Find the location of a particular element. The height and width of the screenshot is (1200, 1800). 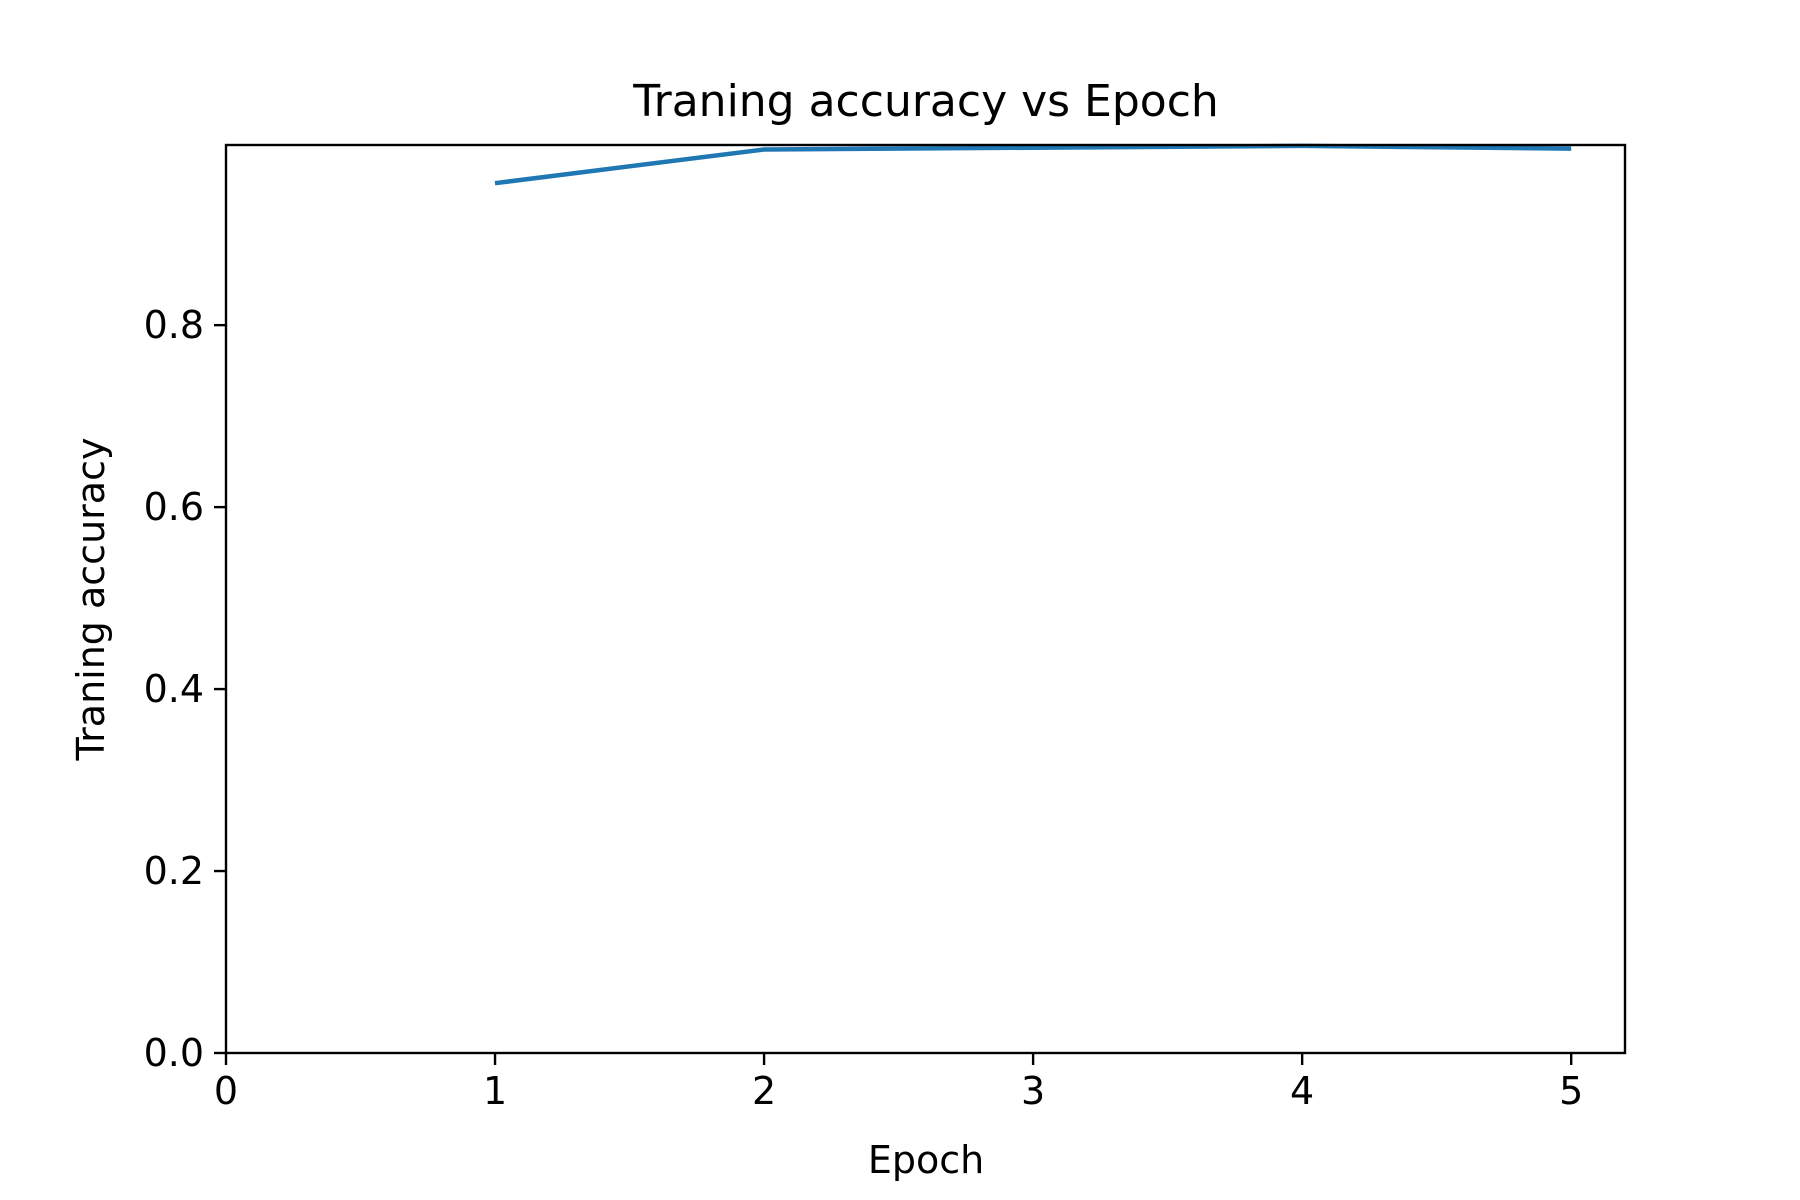

x-axis-label: Epoch is located at coordinates (926, 1160).